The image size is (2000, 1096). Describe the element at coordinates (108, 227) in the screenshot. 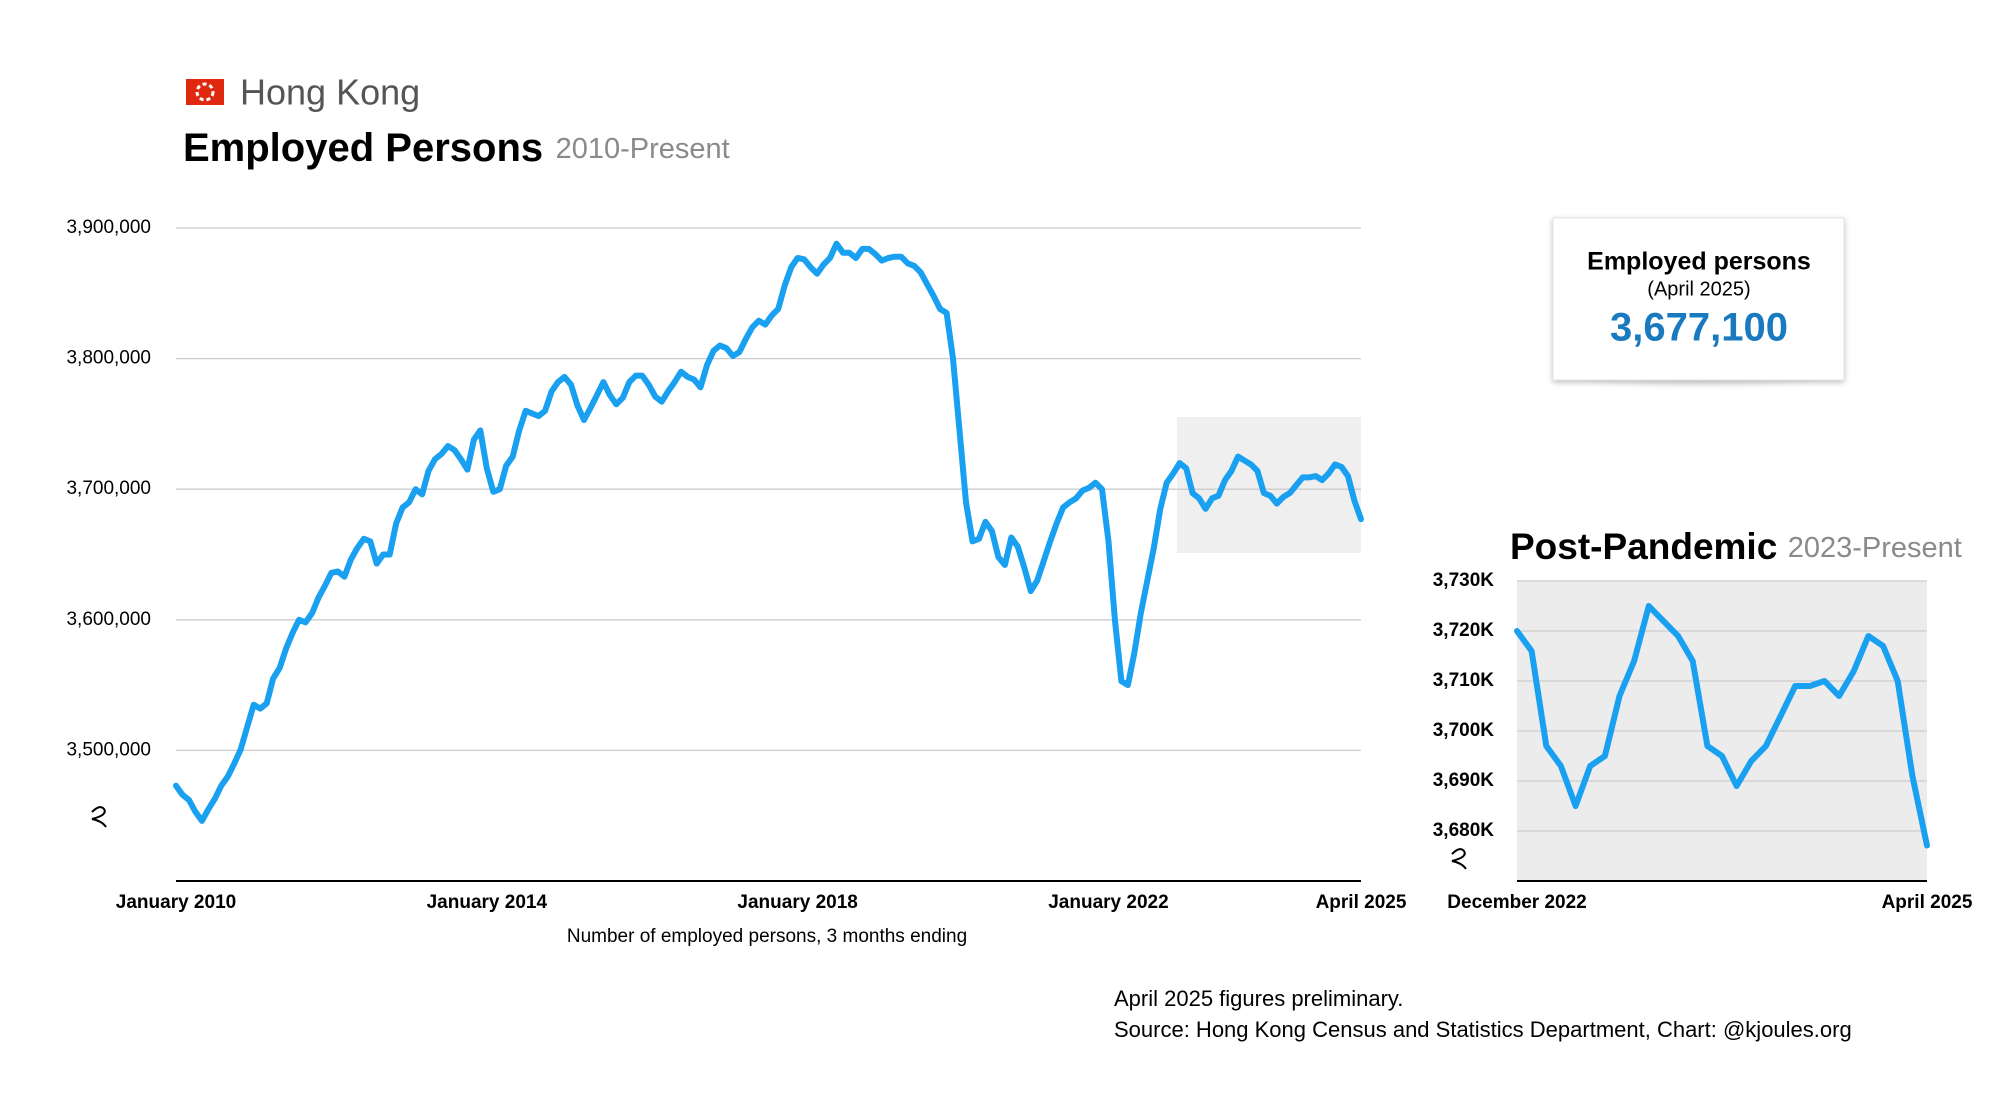

I see `y-tick-label: 3,900,000` at that location.